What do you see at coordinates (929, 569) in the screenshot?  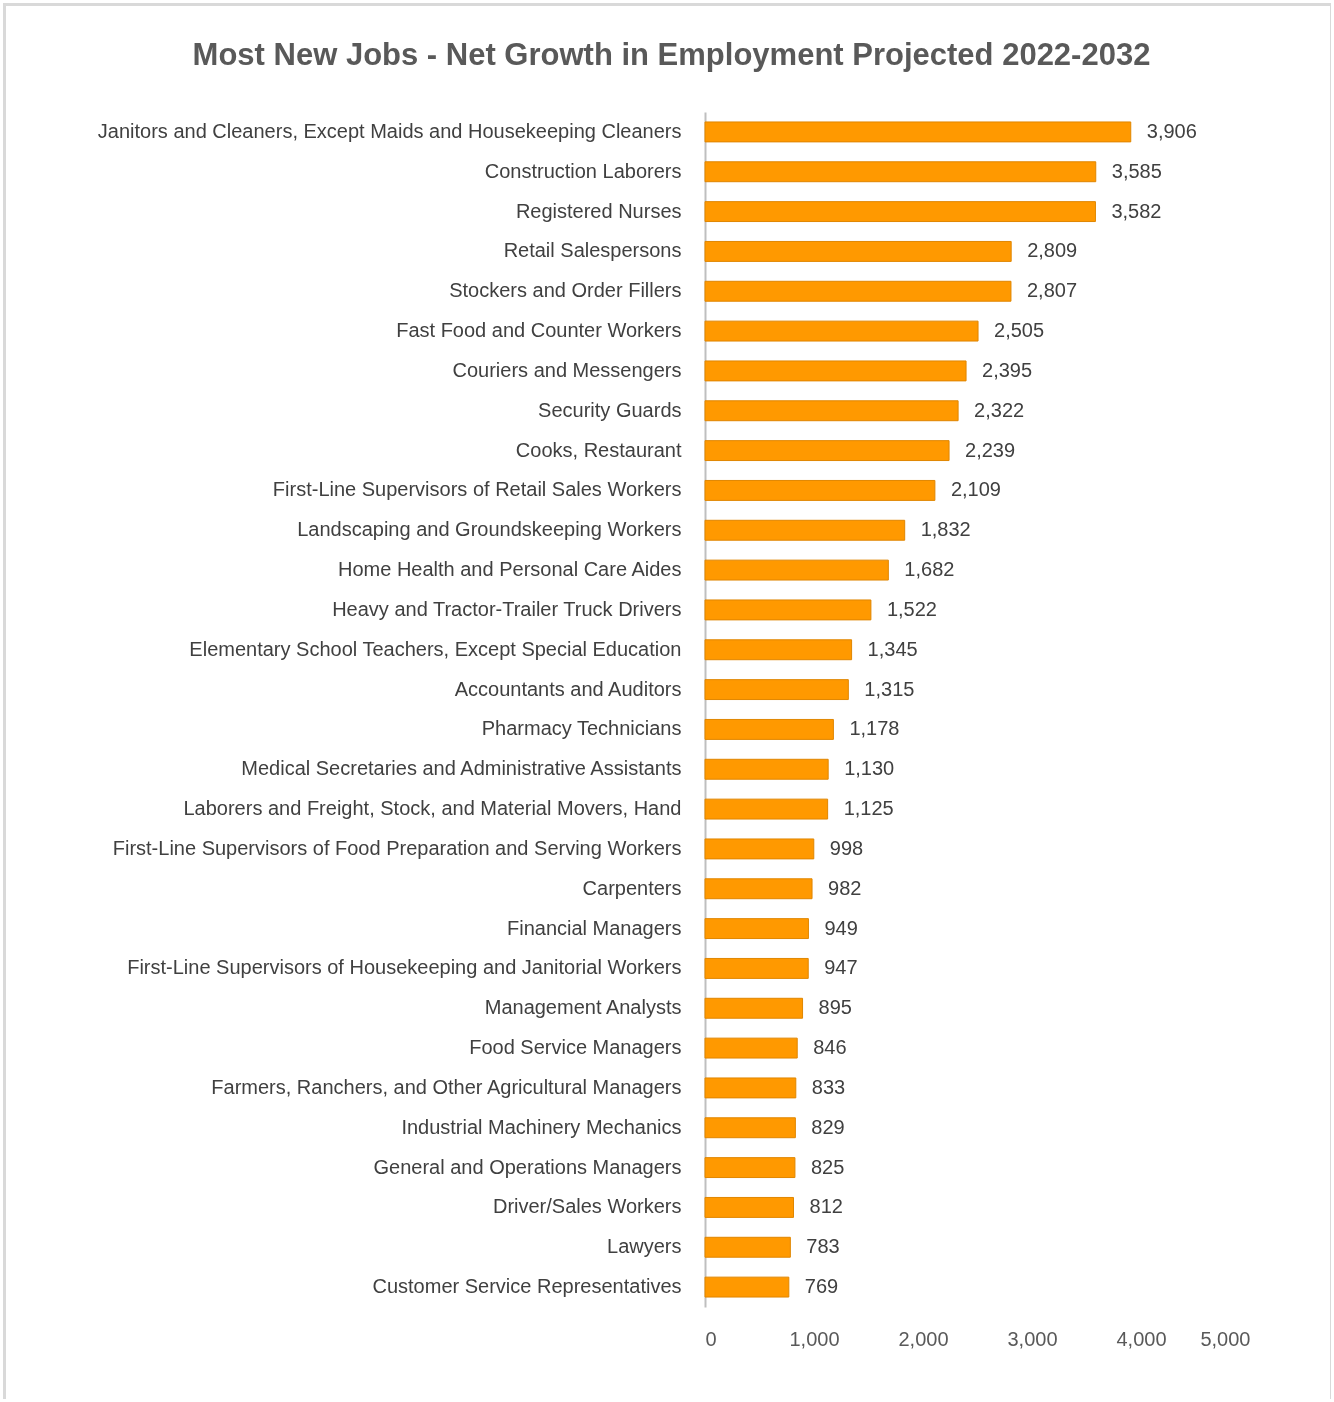 I see `data-label: 1,682` at bounding box center [929, 569].